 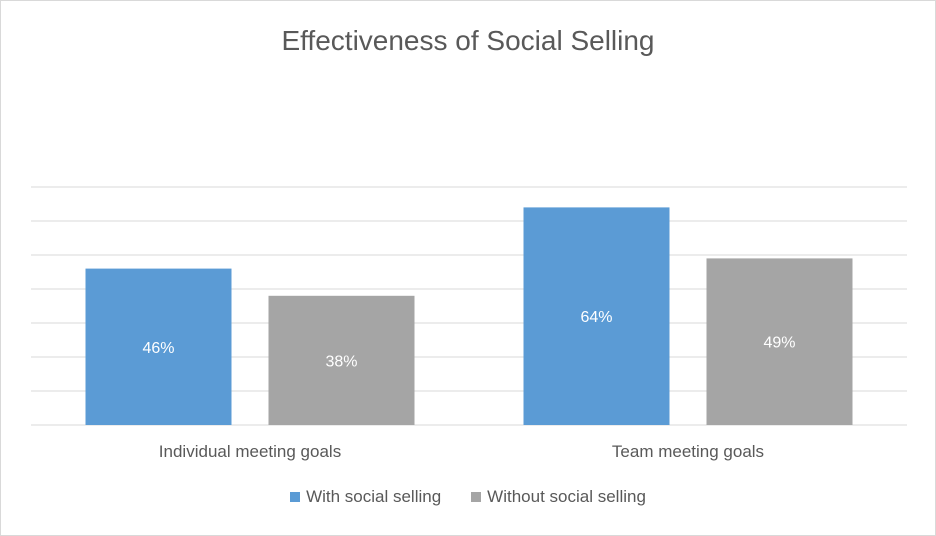 I want to click on legend-item-with: With social selling, so click(x=365, y=497).